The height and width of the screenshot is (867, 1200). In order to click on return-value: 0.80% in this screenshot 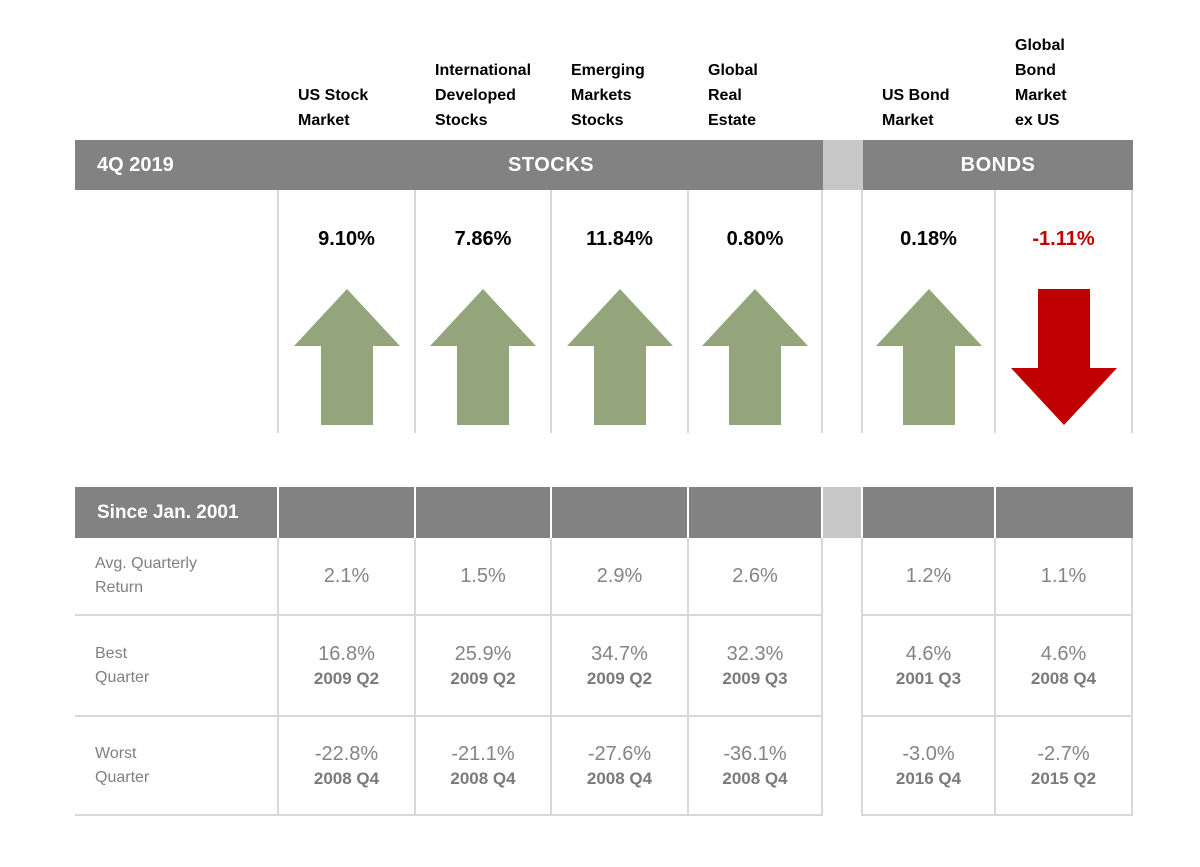, I will do `click(755, 239)`.